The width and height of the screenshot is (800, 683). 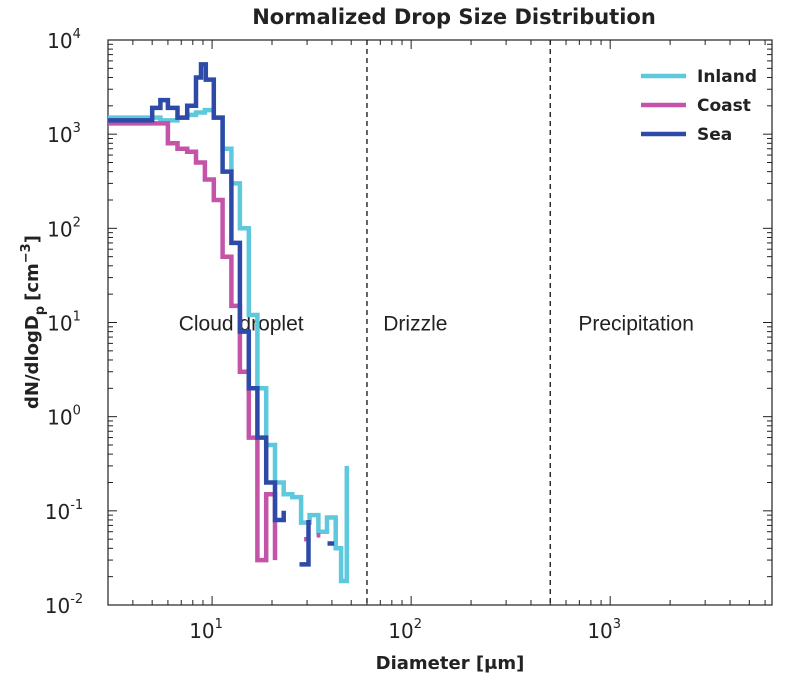 What do you see at coordinates (415, 324) in the screenshot?
I see `region-label-1: Drizzle` at bounding box center [415, 324].